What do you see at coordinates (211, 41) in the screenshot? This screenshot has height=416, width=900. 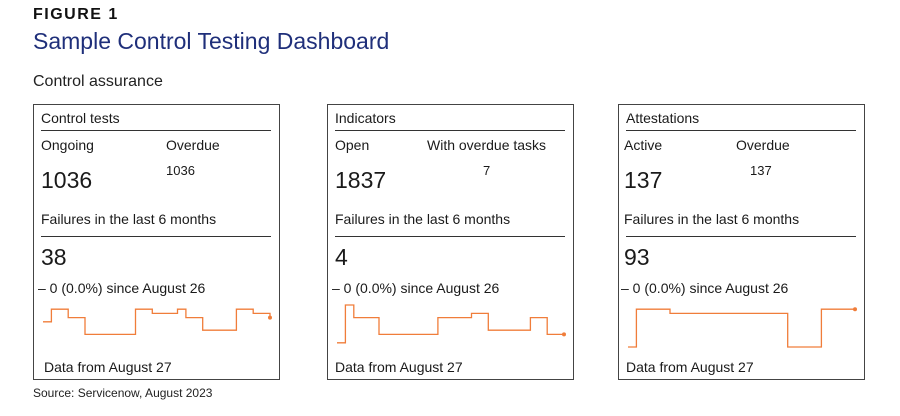 I see `figure-title: Sample Control Testing Dashboard` at bounding box center [211, 41].